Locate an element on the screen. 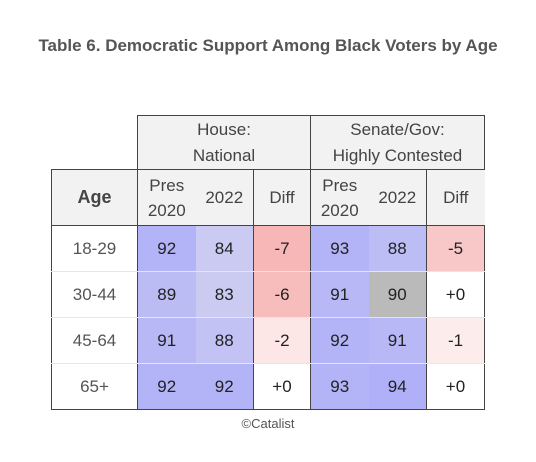  senate-2022-cell: 94 is located at coordinates (397, 386).